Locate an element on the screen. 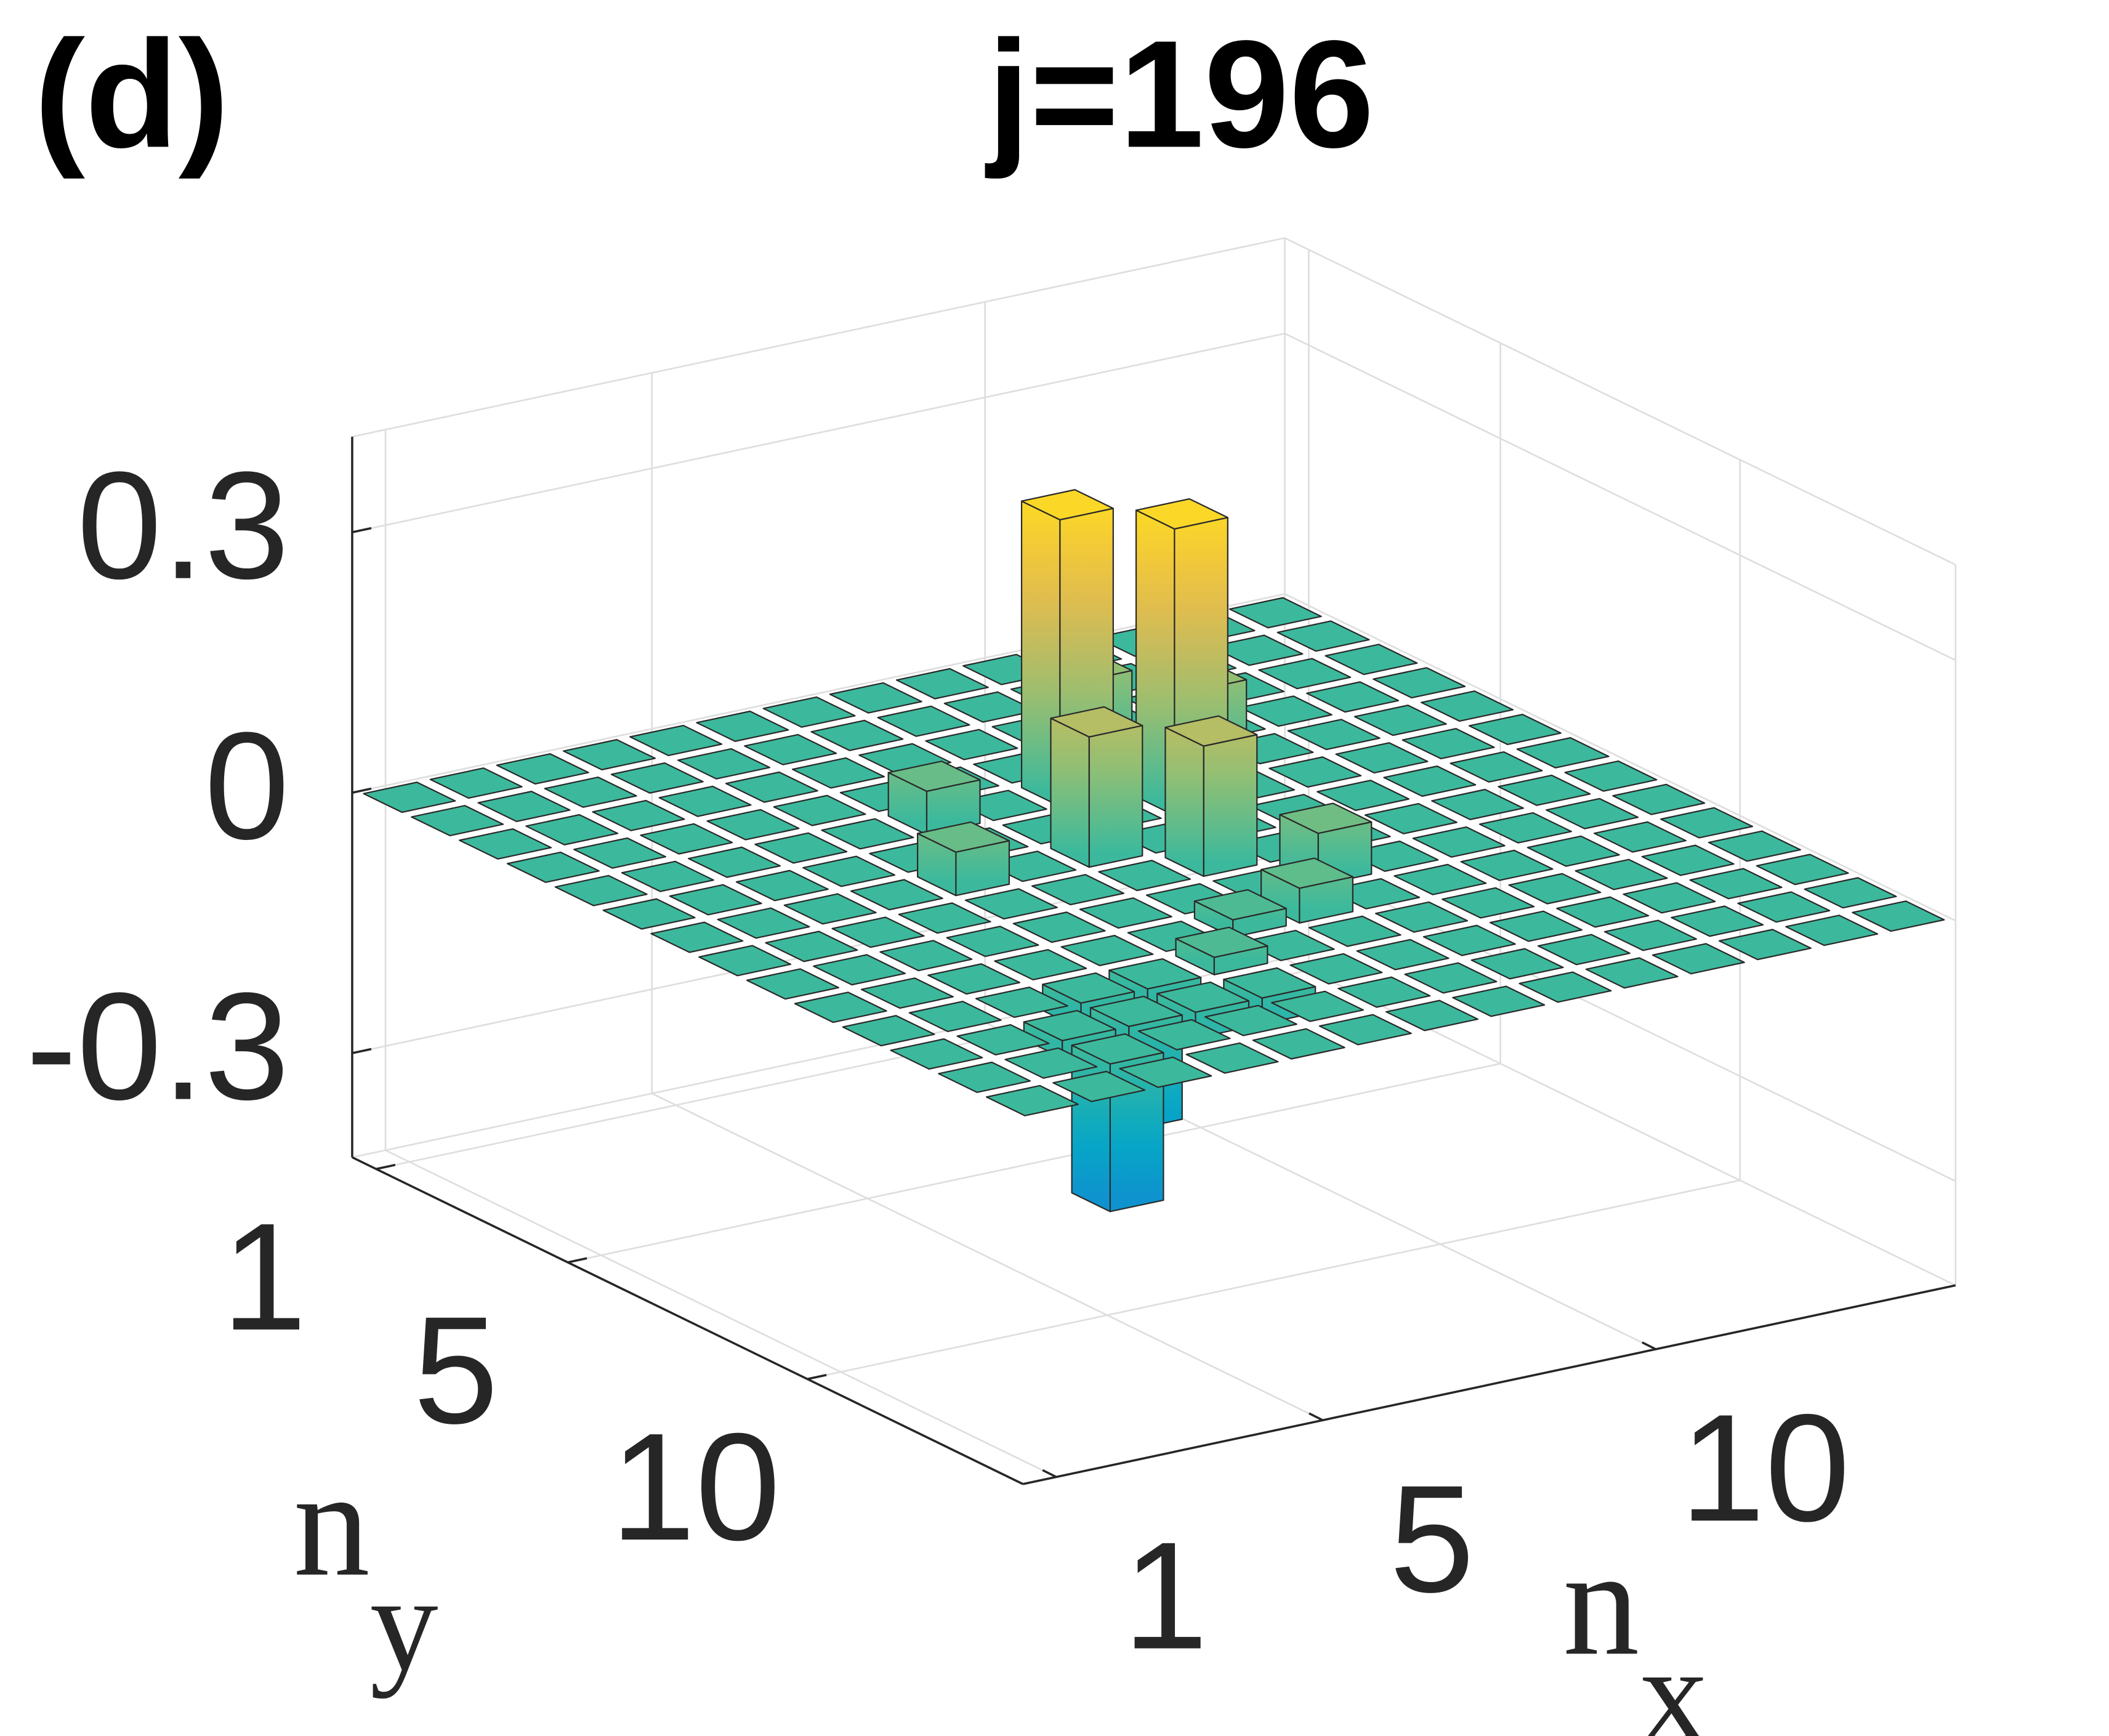 Image resolution: width=2109 pixels, height=1736 pixels. y-axis-label: ny is located at coordinates (366, 1568).